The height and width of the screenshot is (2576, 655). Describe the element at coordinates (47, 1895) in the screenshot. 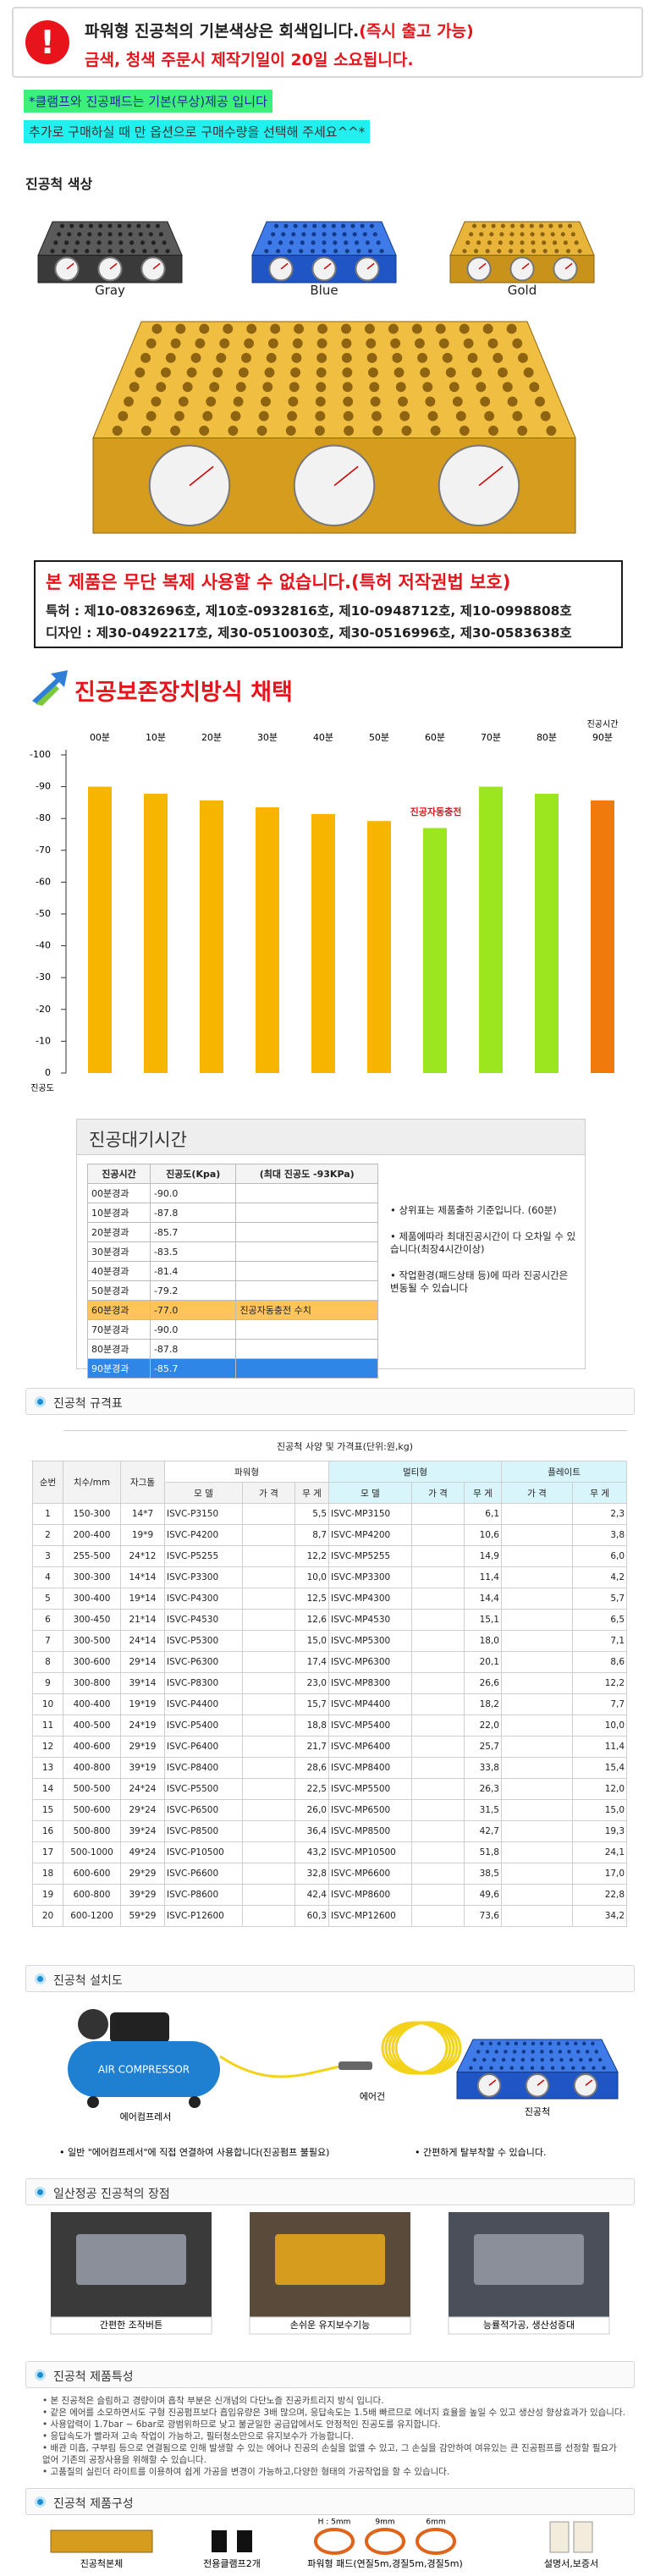

I see `spec-cell: 19` at that location.